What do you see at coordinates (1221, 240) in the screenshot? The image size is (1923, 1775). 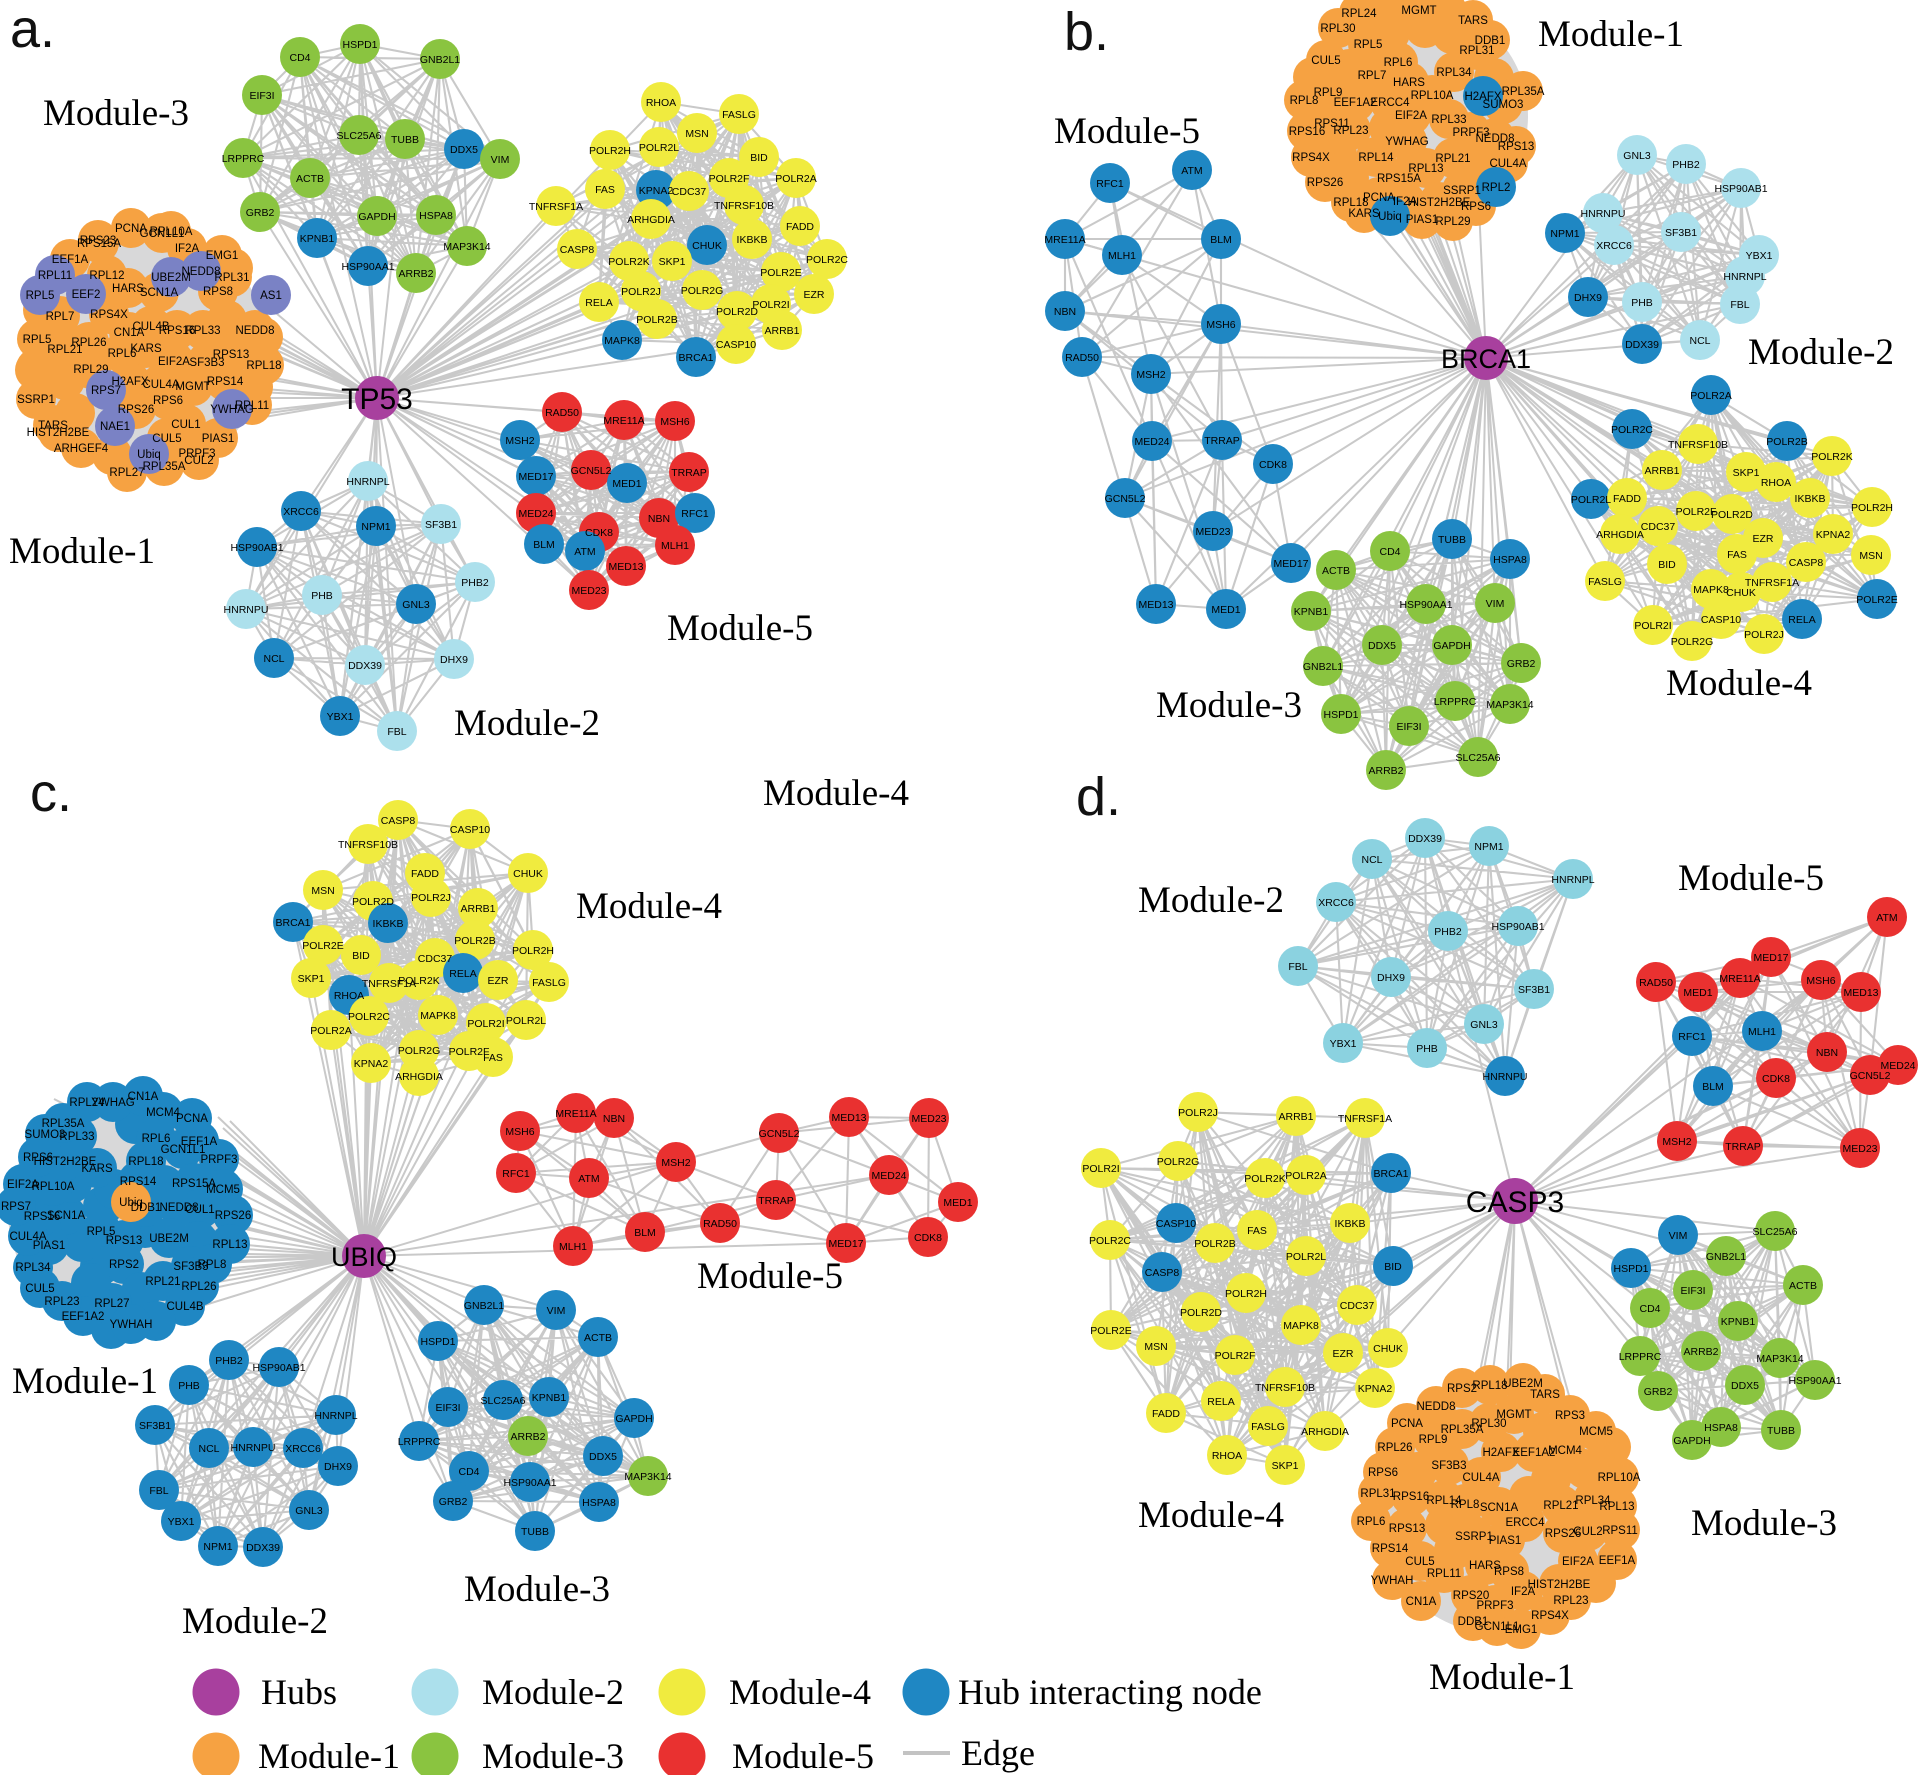 I see `svg-text: BLM` at bounding box center [1221, 240].